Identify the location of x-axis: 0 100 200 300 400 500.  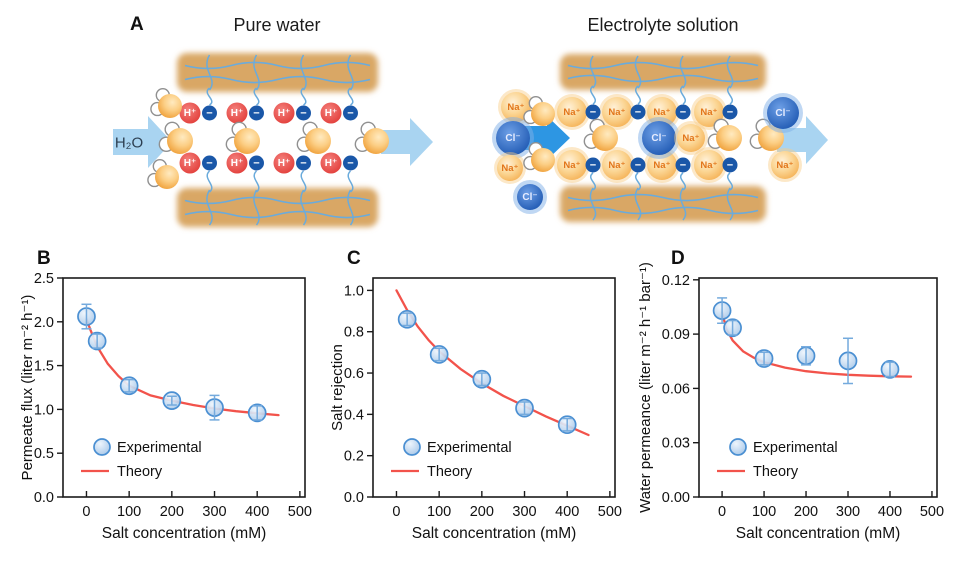
(831, 505).